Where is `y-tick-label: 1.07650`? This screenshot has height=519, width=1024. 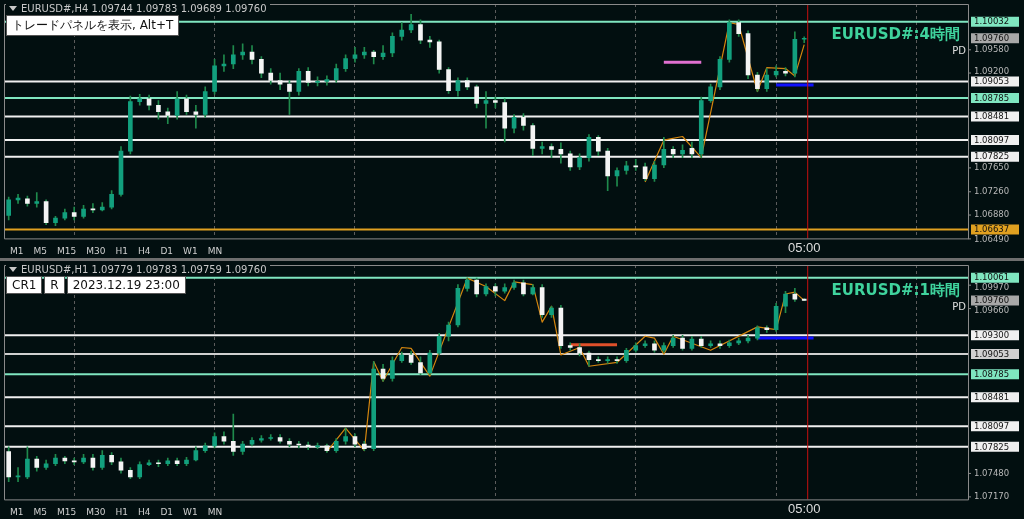
y-tick-label: 1.07650 is located at coordinates (992, 167).